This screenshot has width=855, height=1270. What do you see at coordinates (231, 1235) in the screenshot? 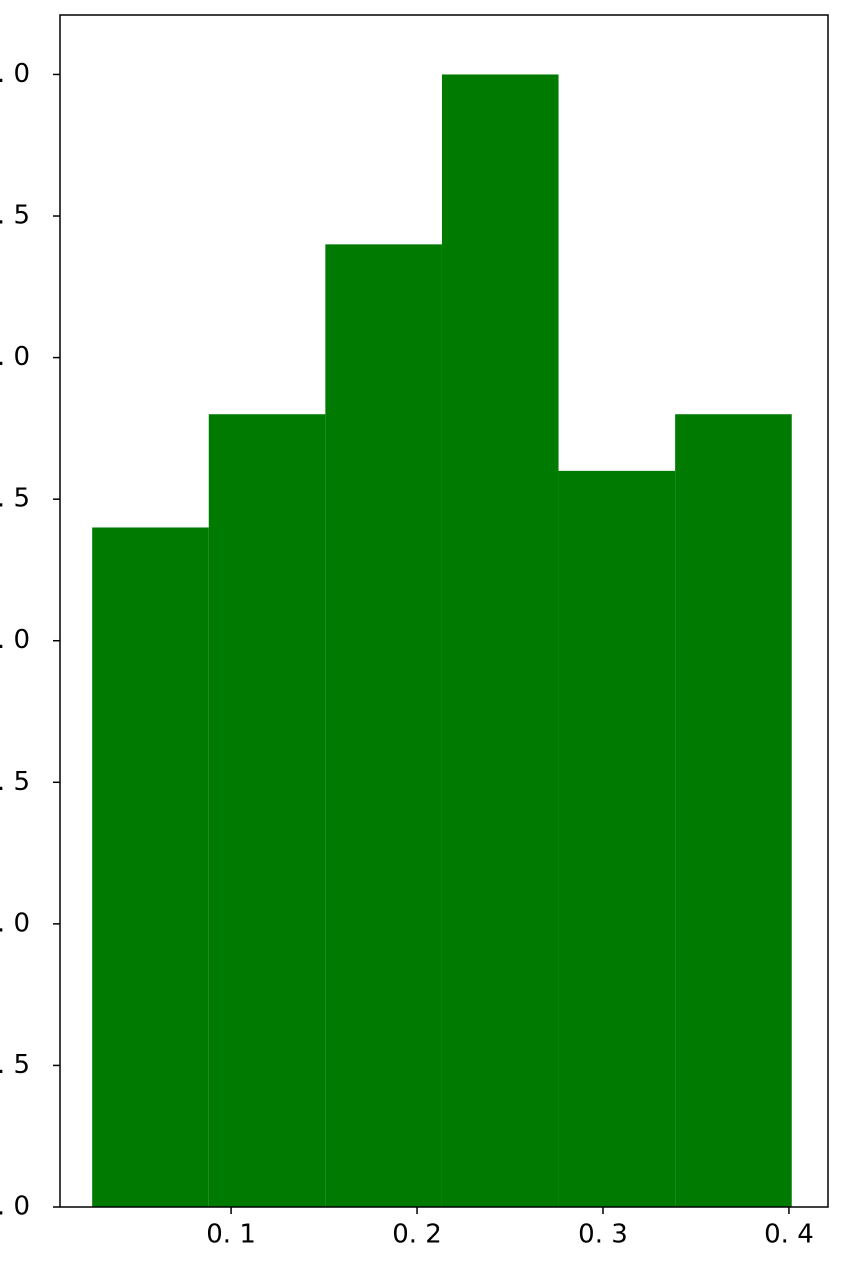
I see `x-tick-label: 0. 1` at bounding box center [231, 1235].